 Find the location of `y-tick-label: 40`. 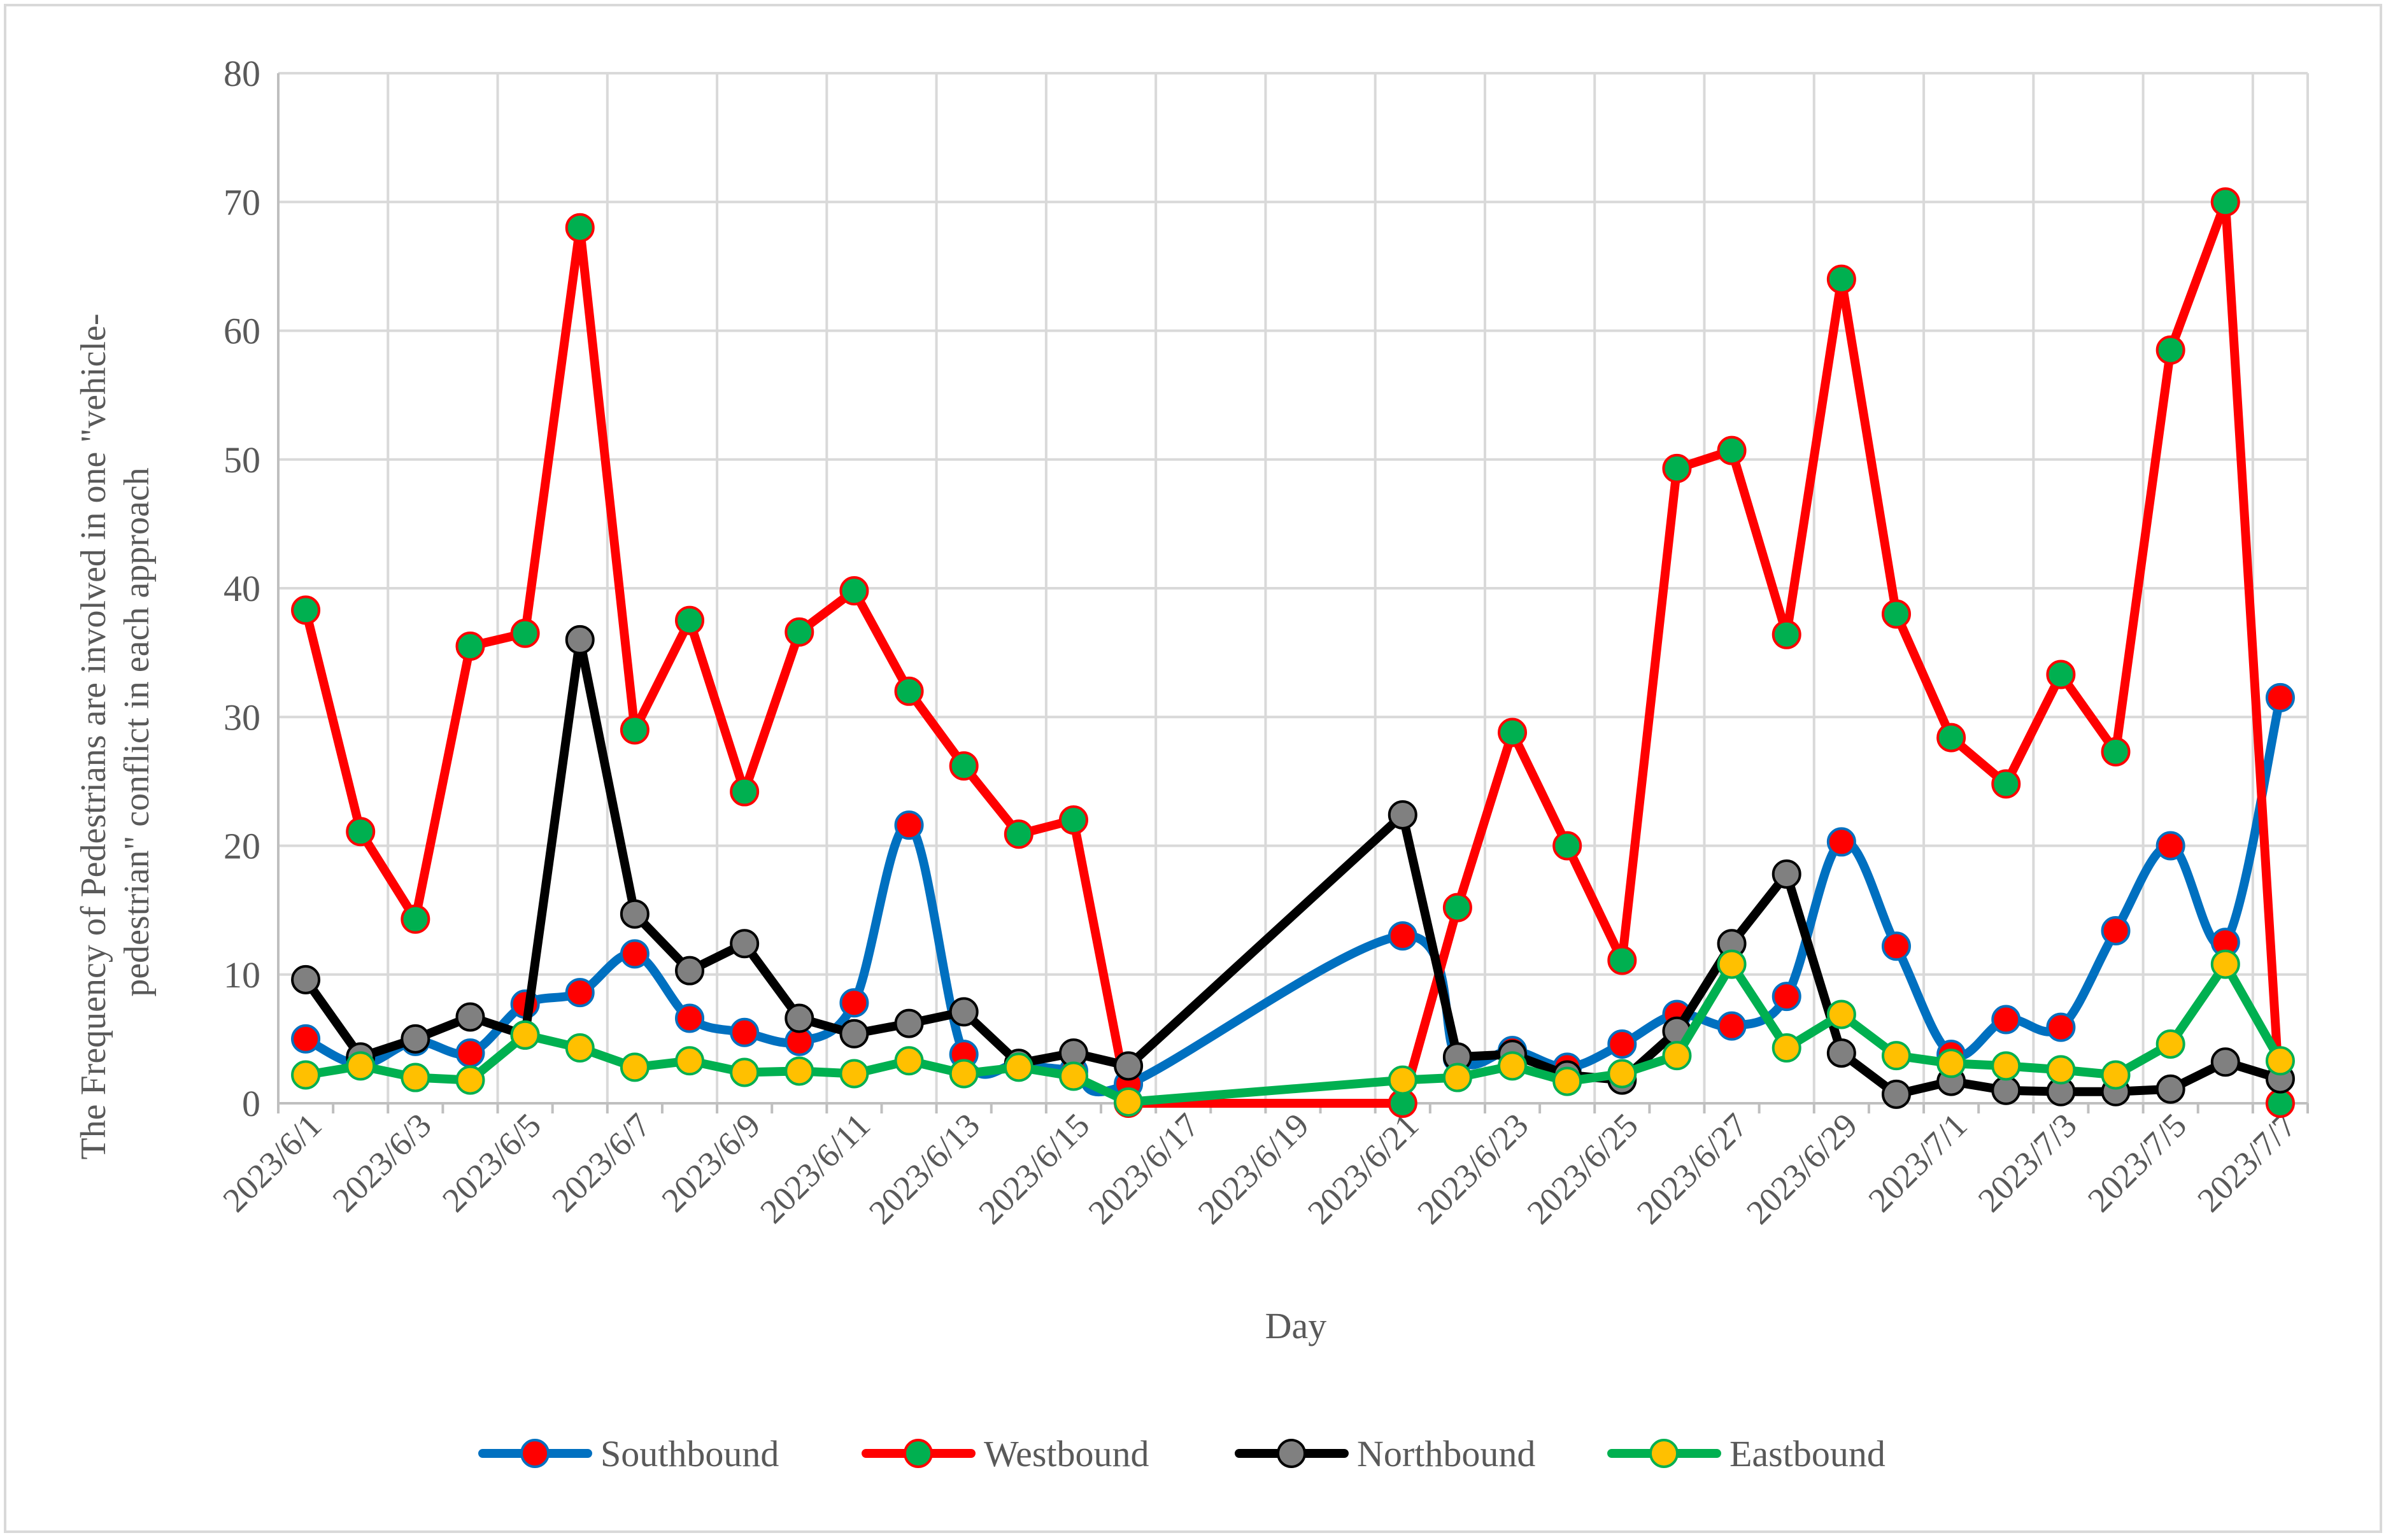

y-tick-label: 40 is located at coordinates (242, 588).